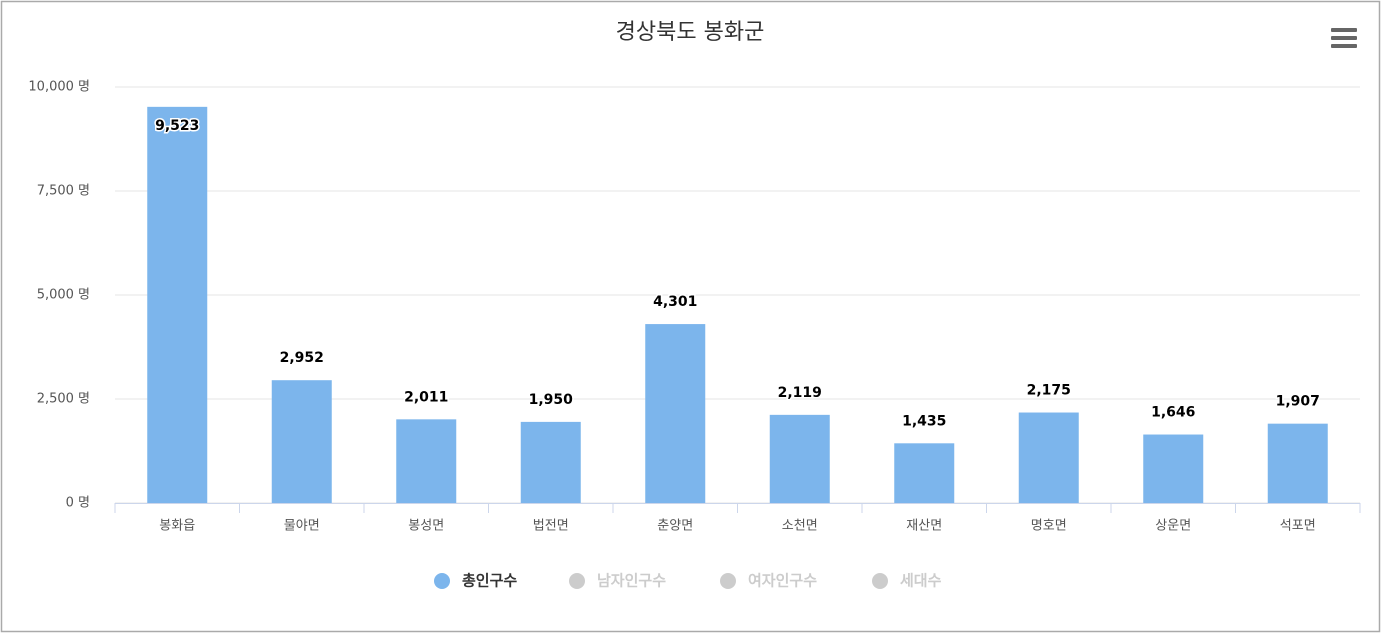  What do you see at coordinates (675, 526) in the screenshot?
I see `x-tick-label: 춘양면` at bounding box center [675, 526].